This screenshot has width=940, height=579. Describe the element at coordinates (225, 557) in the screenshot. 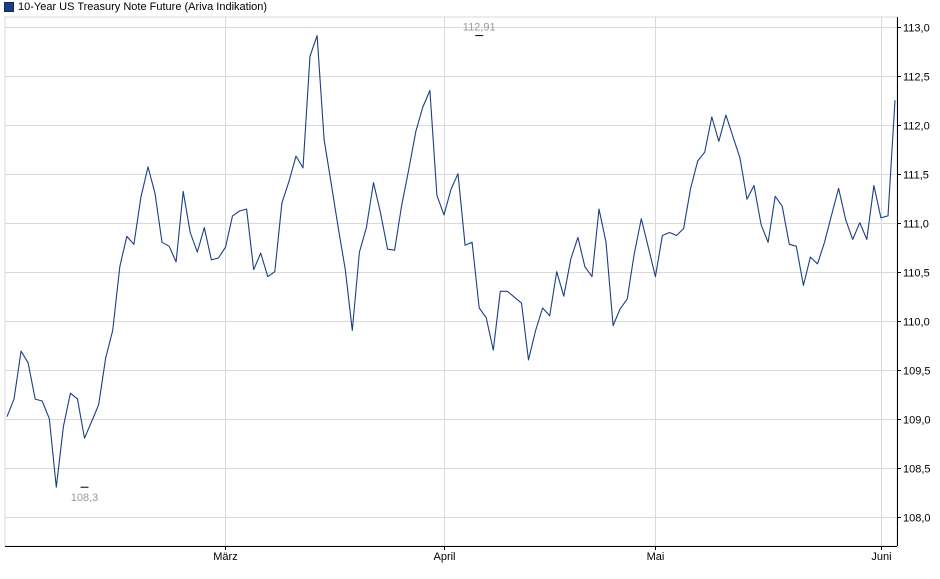

I see `x-tick-label: März` at that location.